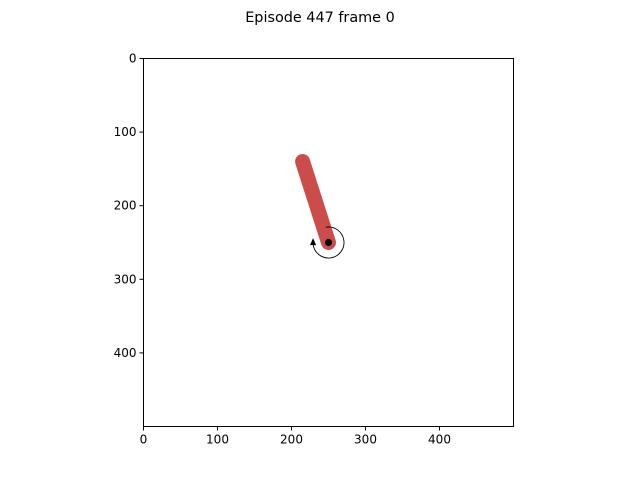 This screenshot has width=640, height=480. Describe the element at coordinates (365, 440) in the screenshot. I see `x-tick-label: 300` at that location.